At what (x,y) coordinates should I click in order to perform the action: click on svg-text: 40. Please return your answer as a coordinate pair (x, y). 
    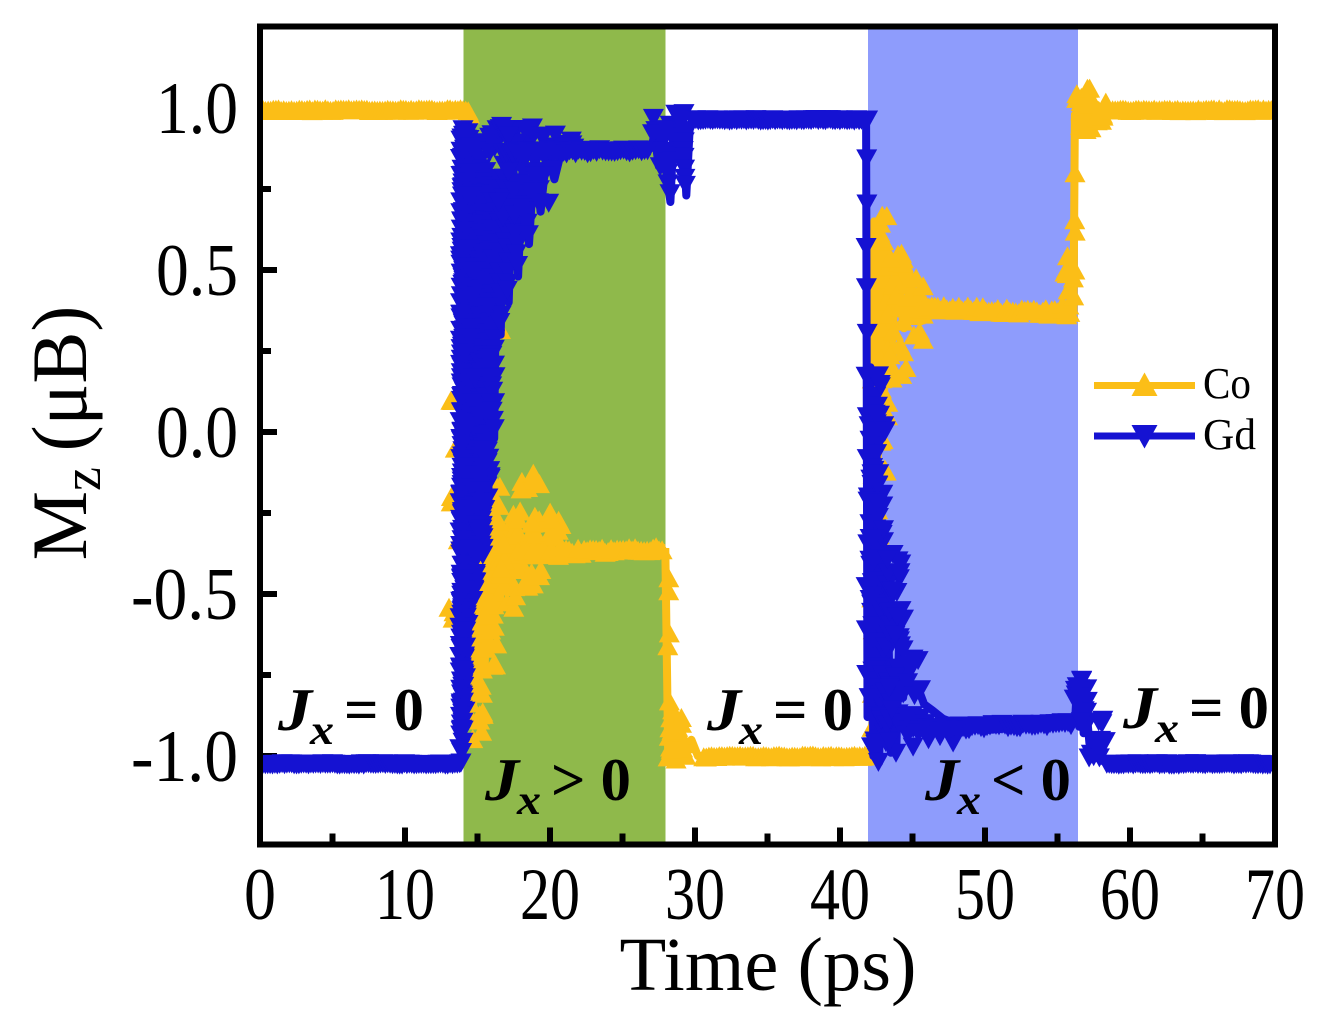
    Looking at the image, I should click on (840, 895).